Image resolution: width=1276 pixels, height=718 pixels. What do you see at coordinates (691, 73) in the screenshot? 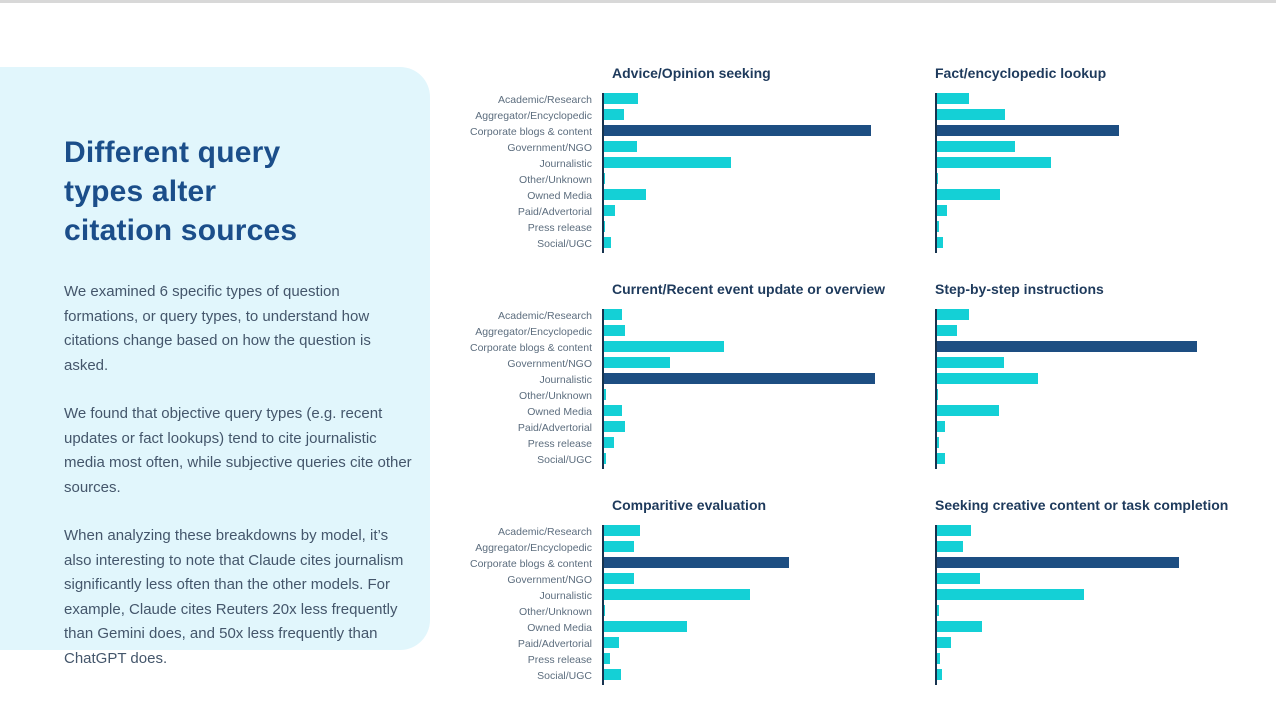
I see `chart-title: Advice/Opinion seeking` at bounding box center [691, 73].